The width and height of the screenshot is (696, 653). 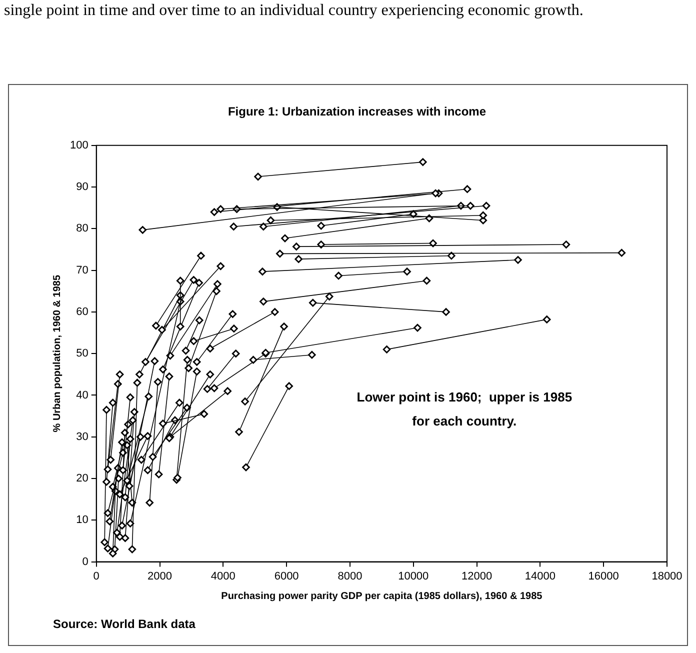 What do you see at coordinates (294, 11) in the screenshot?
I see `text: single point in time and over time to an individual country experiencing economic growth.` at bounding box center [294, 11].